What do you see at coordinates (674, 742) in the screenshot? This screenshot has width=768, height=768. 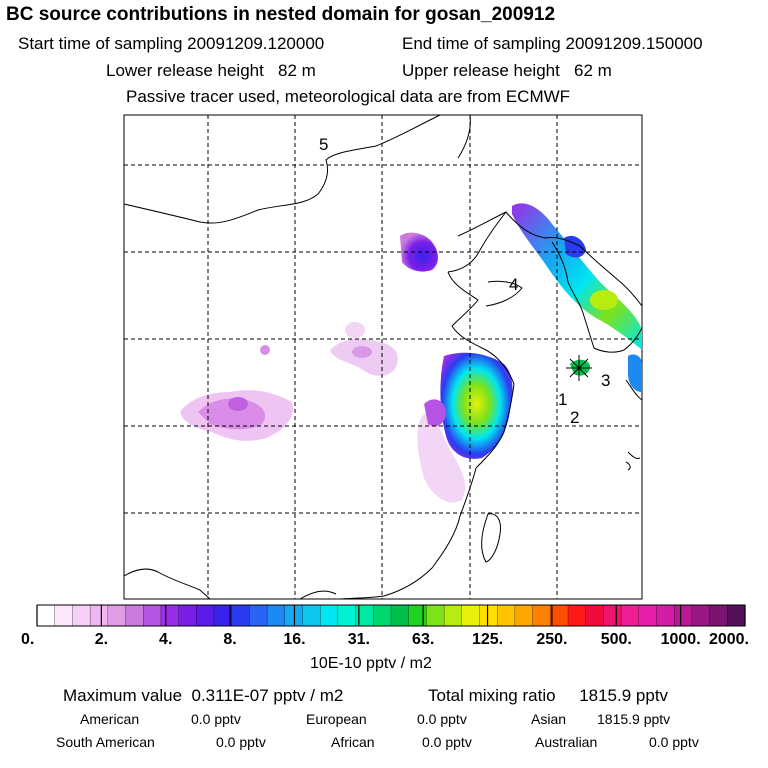 I see `region-australian-value: 0.0 pptv` at bounding box center [674, 742].